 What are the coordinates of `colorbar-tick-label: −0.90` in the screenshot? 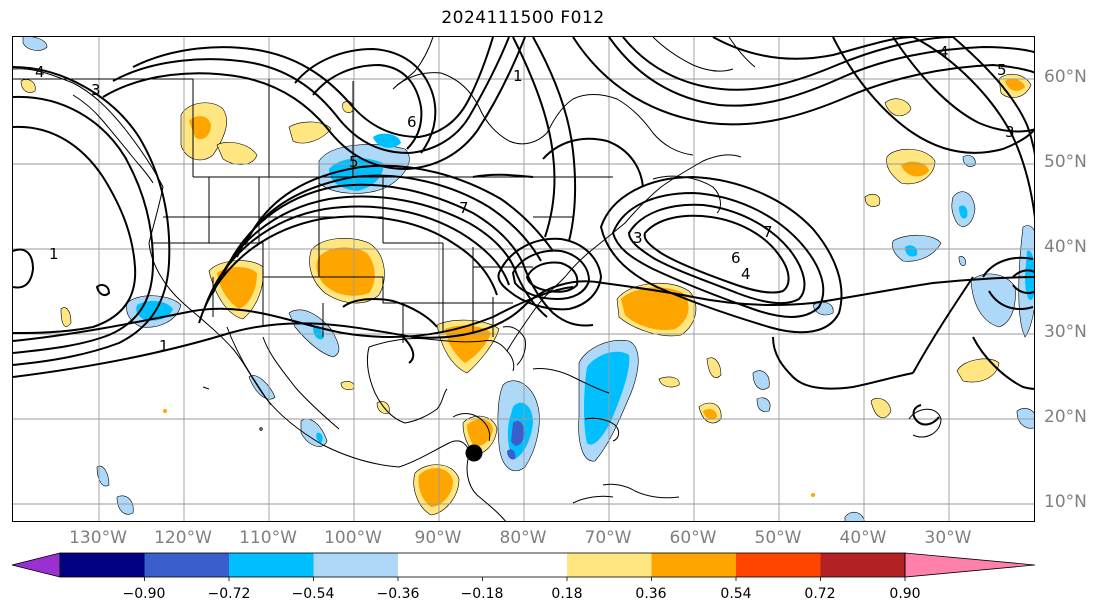 It's located at (144, 594).